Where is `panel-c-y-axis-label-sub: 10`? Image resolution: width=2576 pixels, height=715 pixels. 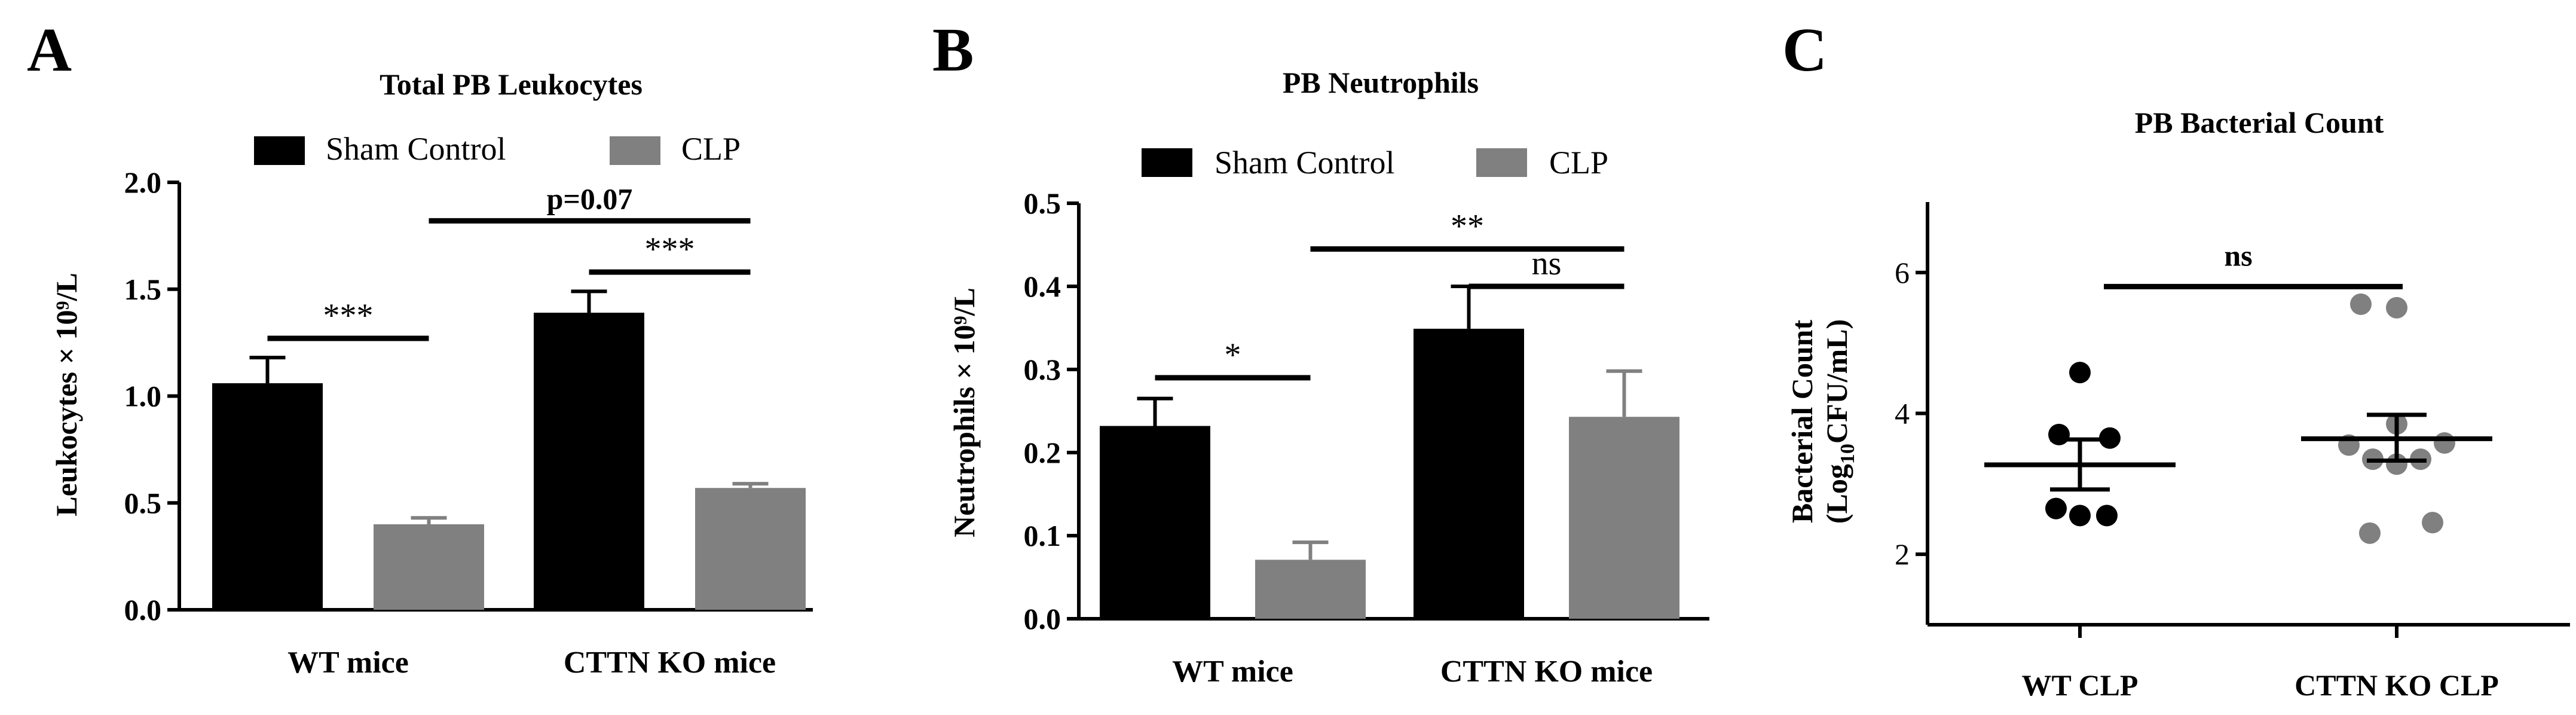
panel-c-y-axis-label-sub: 10 is located at coordinates (1848, 454).